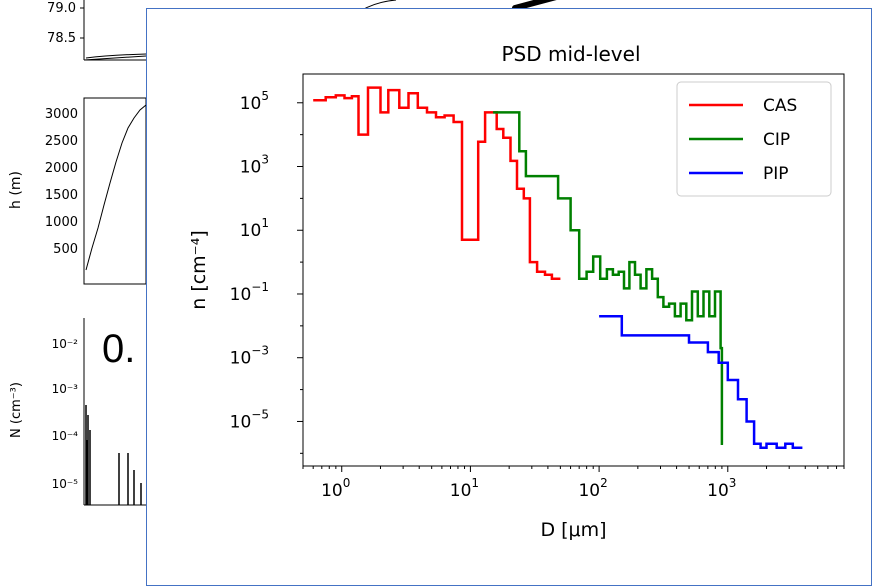  Describe the element at coordinates (570, 54) in the screenshot. I see `chart-title: PSD mid-level` at that location.